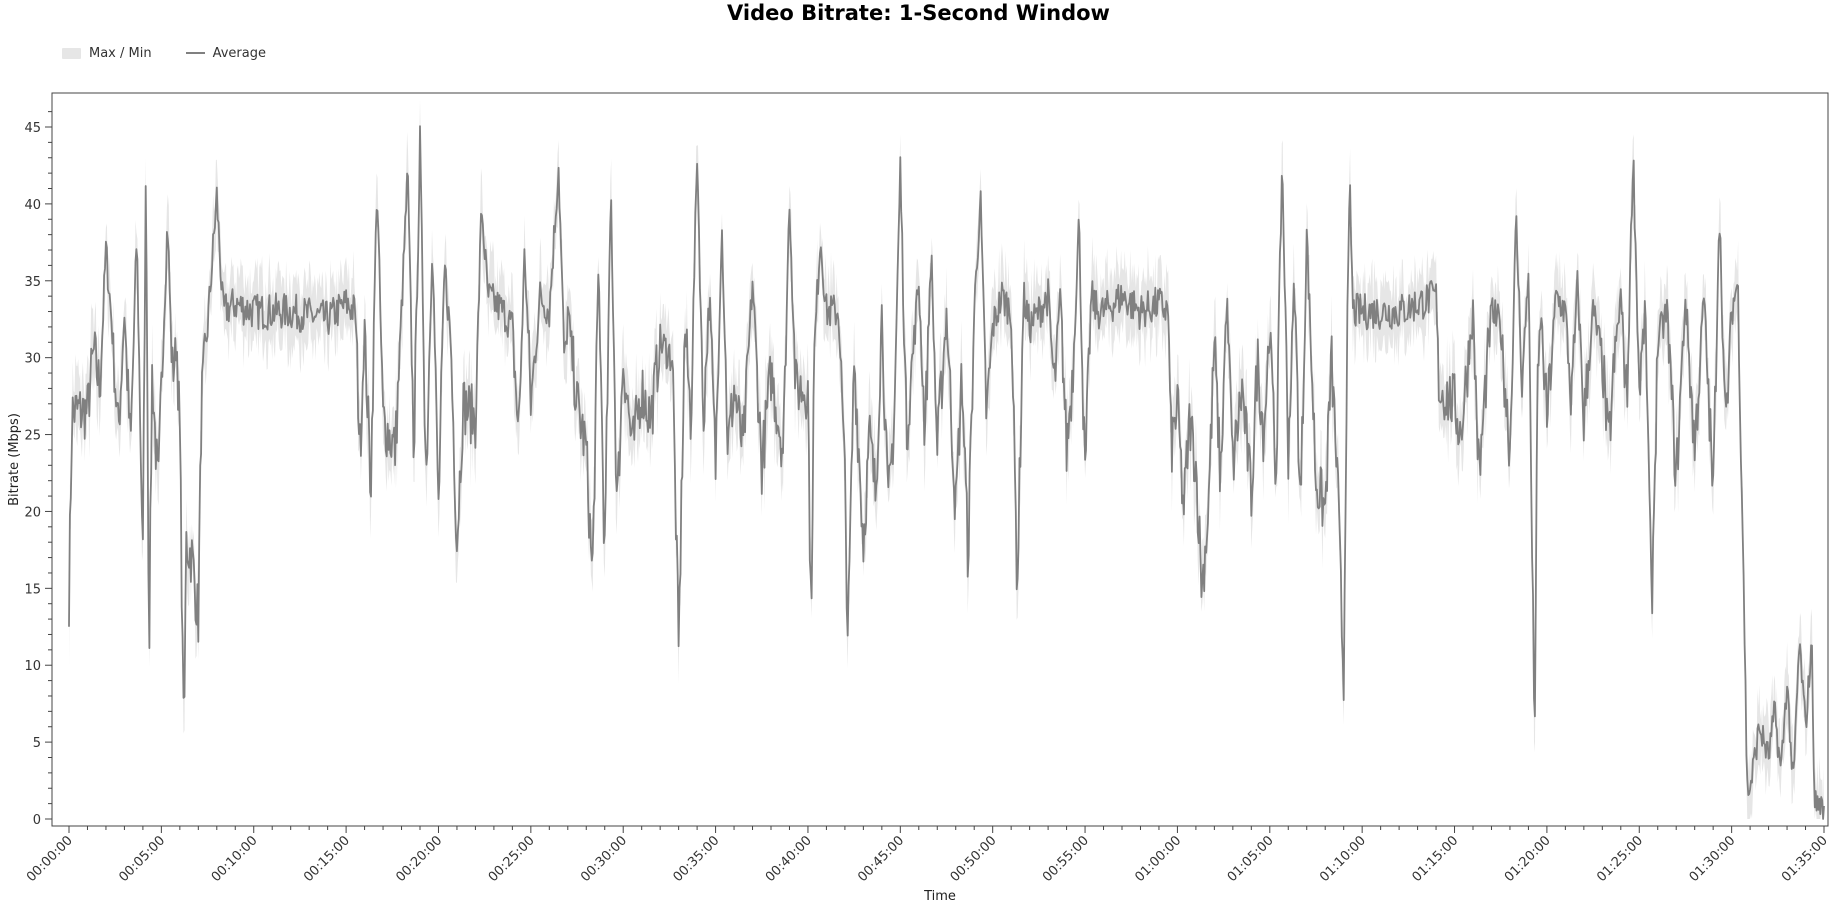 Image resolution: width=1837 pixels, height=908 pixels. Describe the element at coordinates (419, 859) in the screenshot. I see `x-tick-label: 00:20:00` at that location.